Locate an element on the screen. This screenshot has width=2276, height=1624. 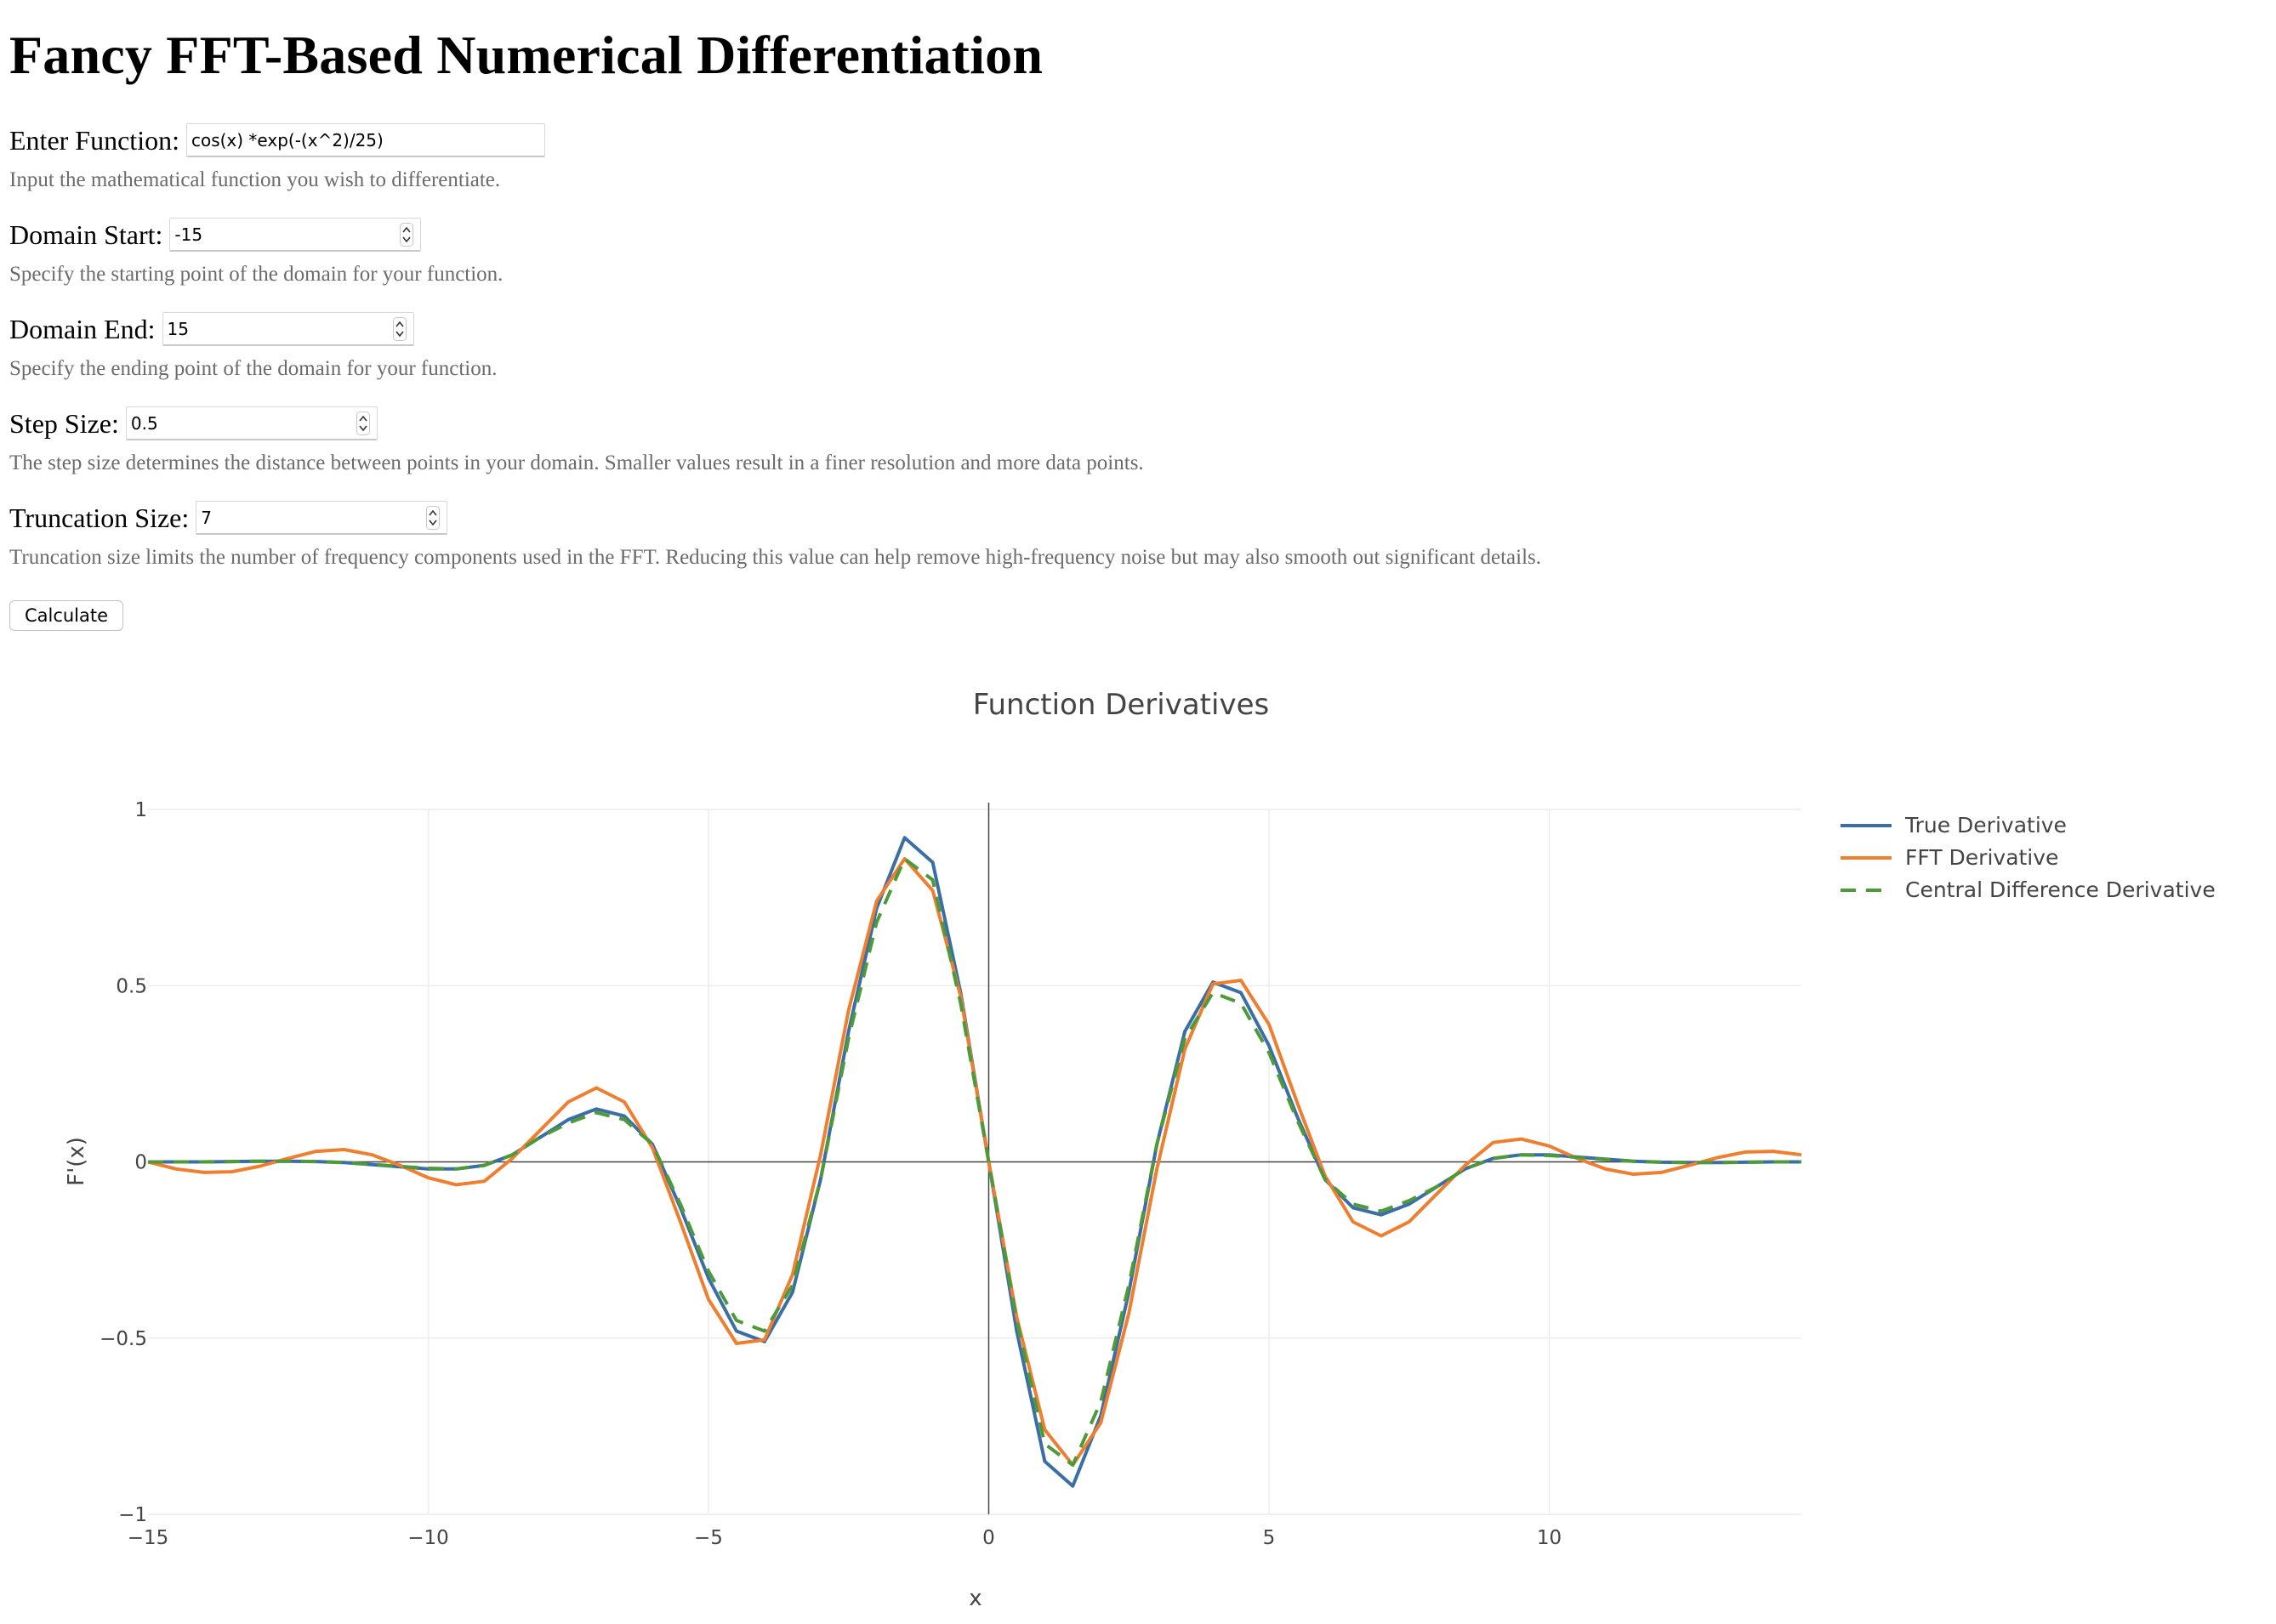
step-size-field: Step Size: is located at coordinates (194, 423).